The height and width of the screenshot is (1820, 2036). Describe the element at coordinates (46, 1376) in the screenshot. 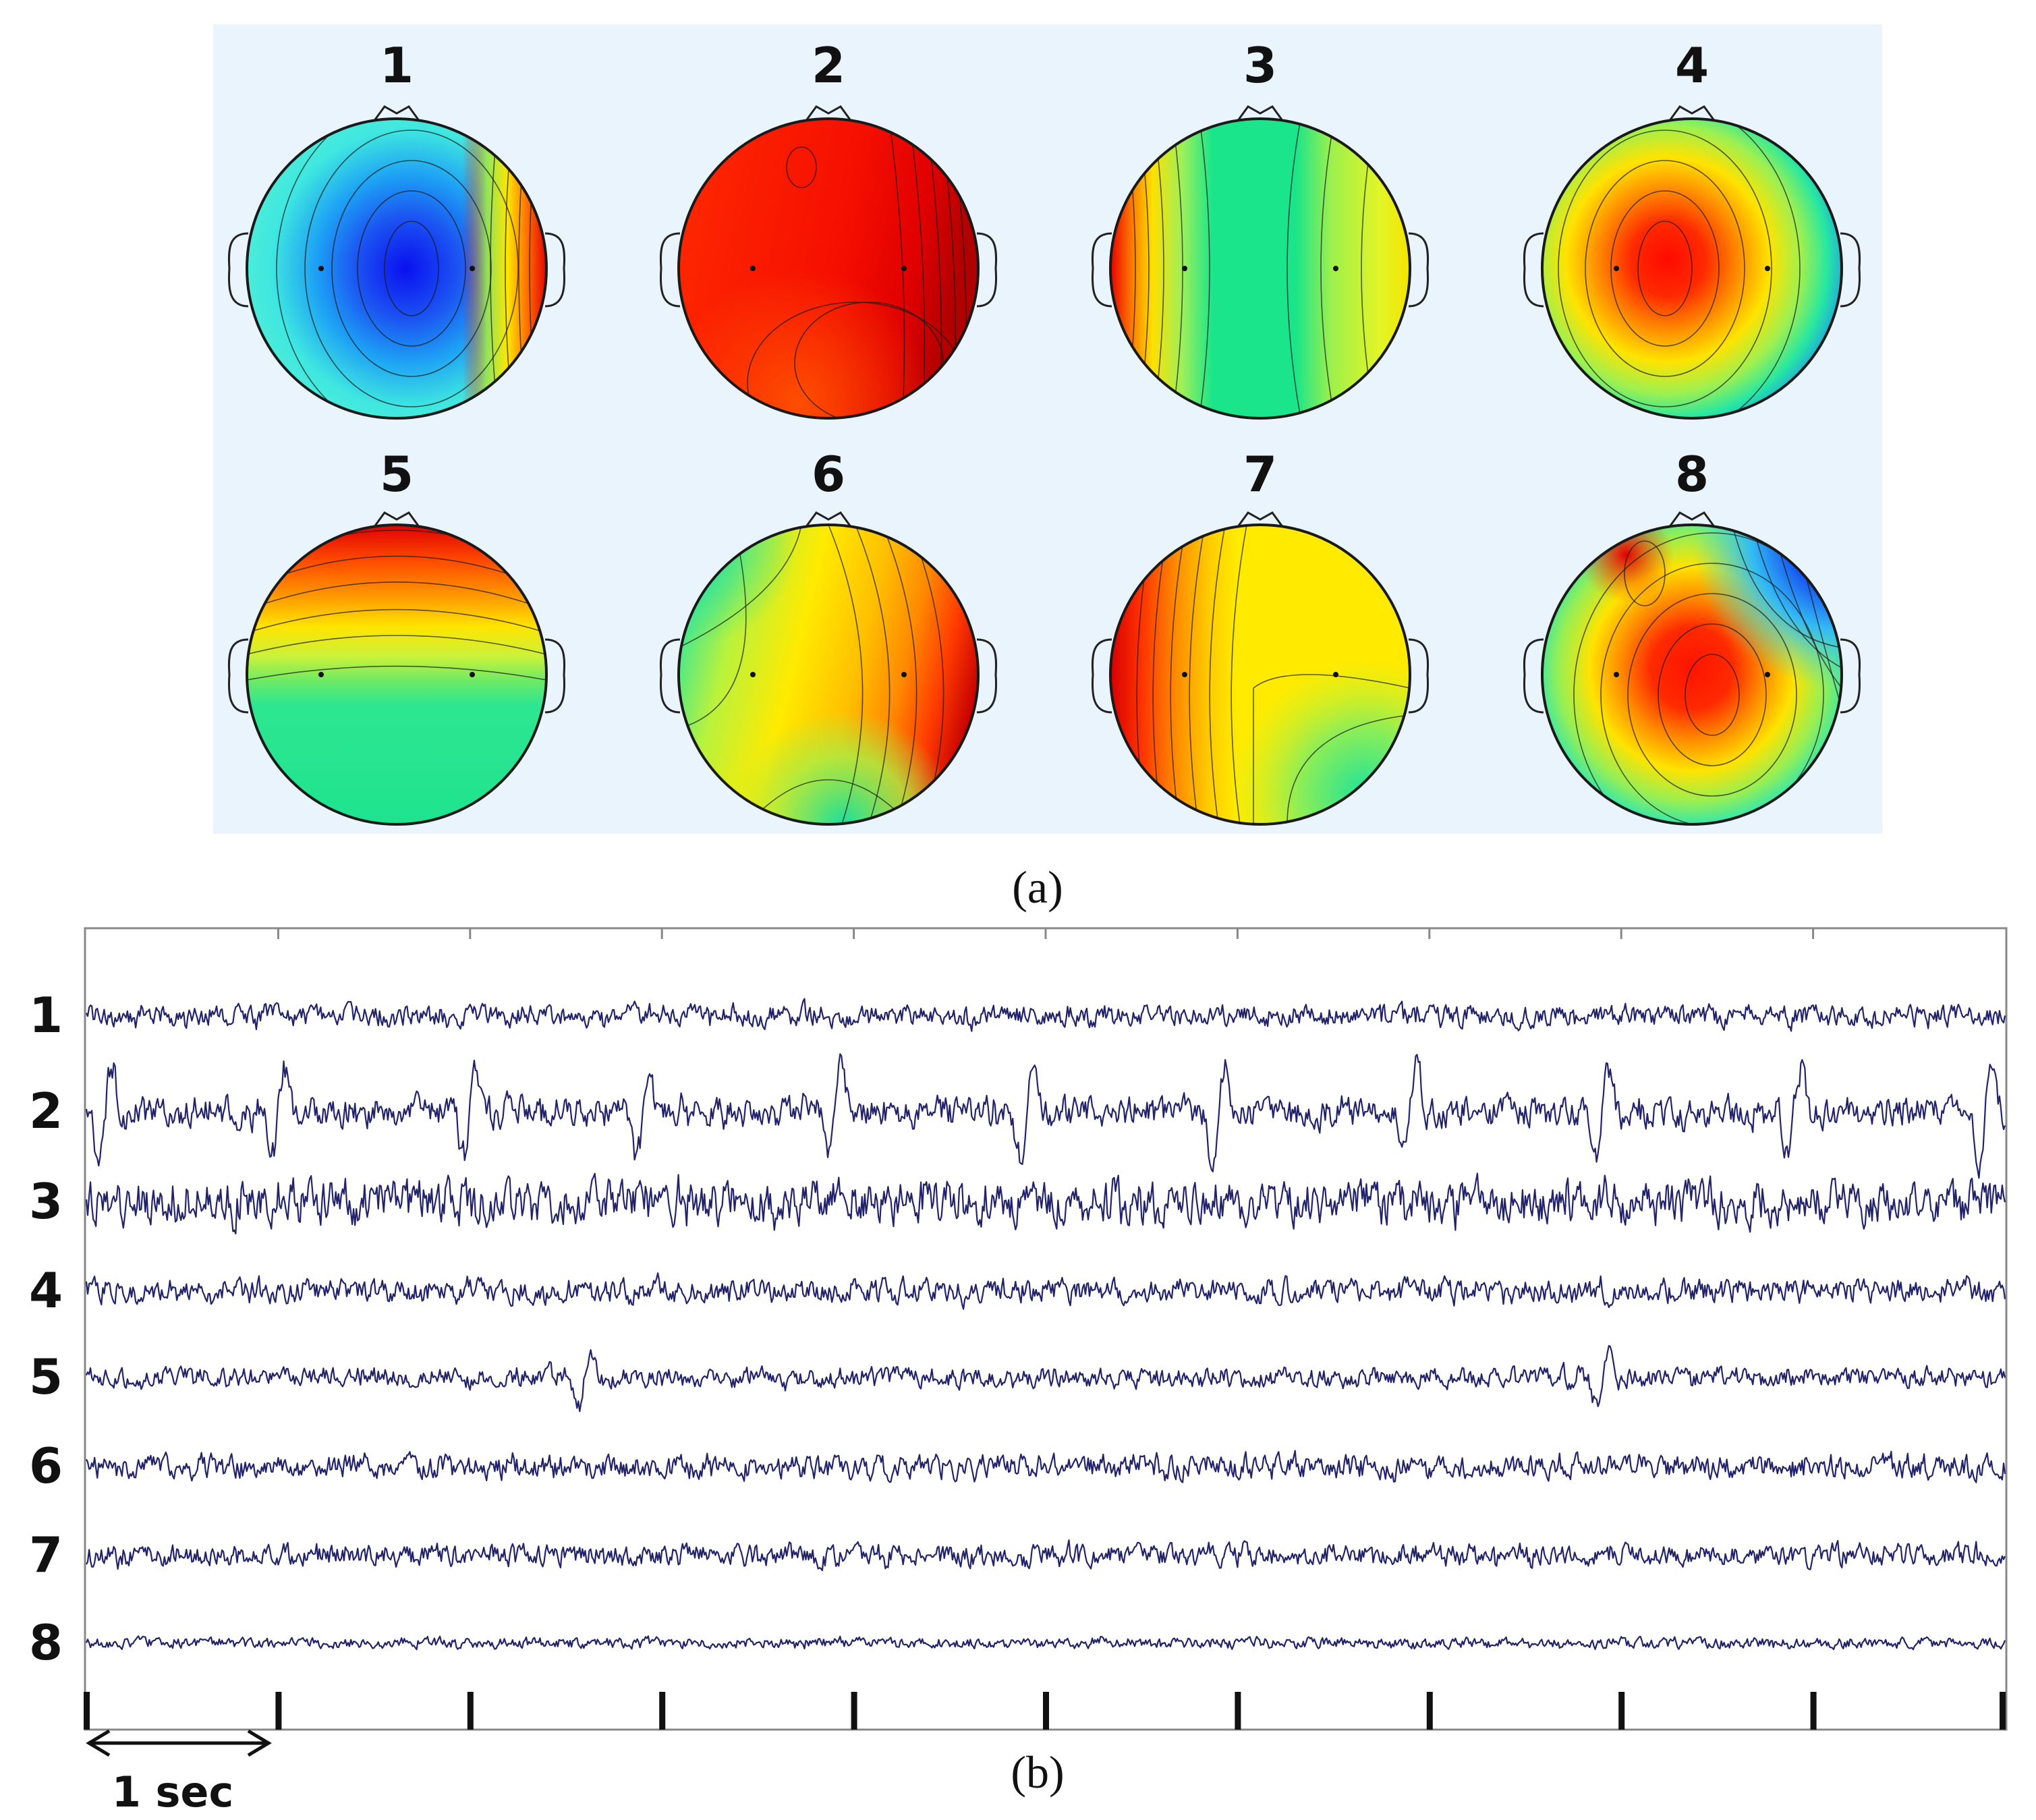

I see `channel-label: 5` at that location.